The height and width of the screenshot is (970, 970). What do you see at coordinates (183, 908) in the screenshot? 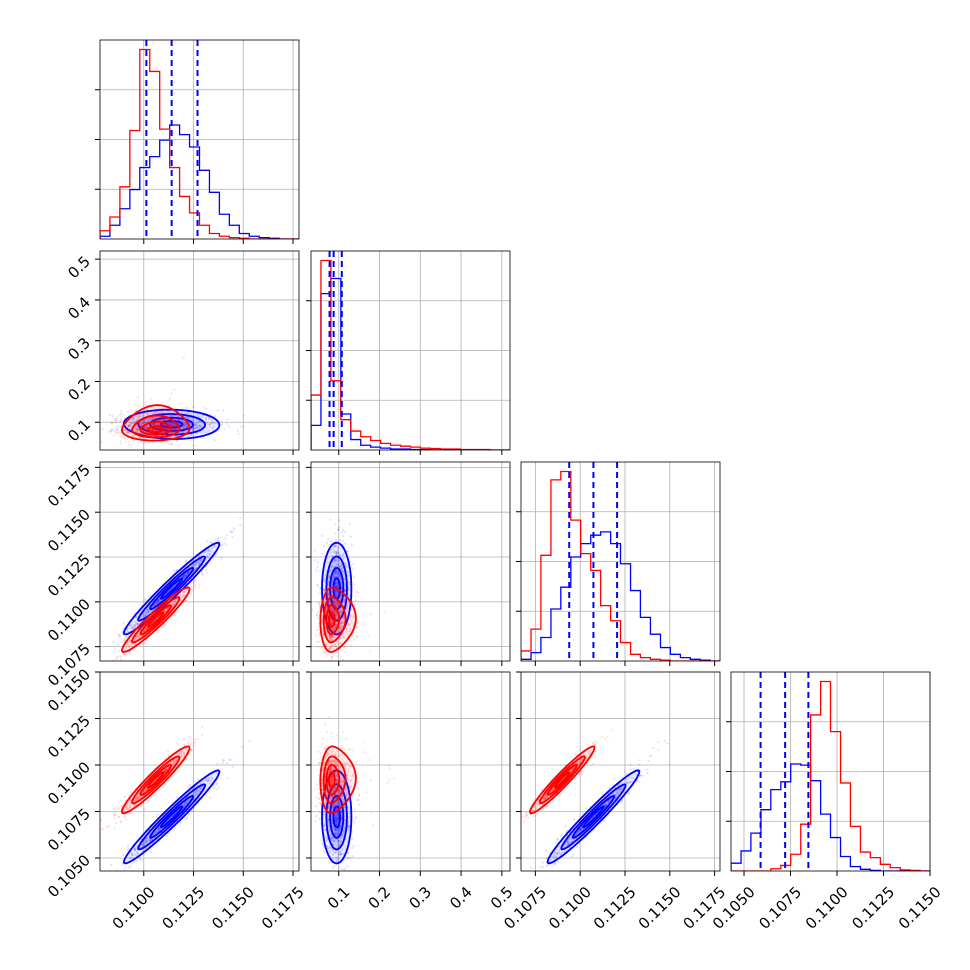
I see `x-tick-label: 0.1125` at bounding box center [183, 908].